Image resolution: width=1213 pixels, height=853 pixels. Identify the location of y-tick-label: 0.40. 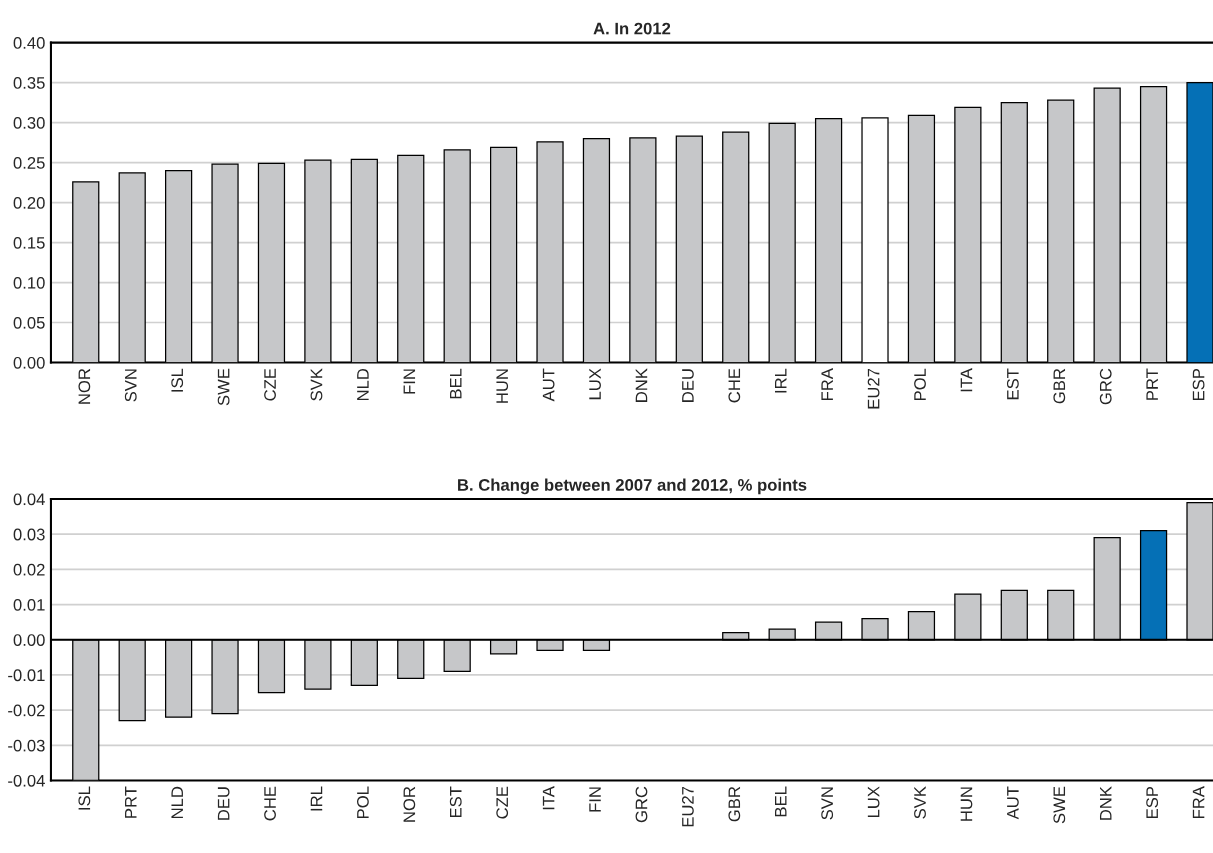
(29, 43).